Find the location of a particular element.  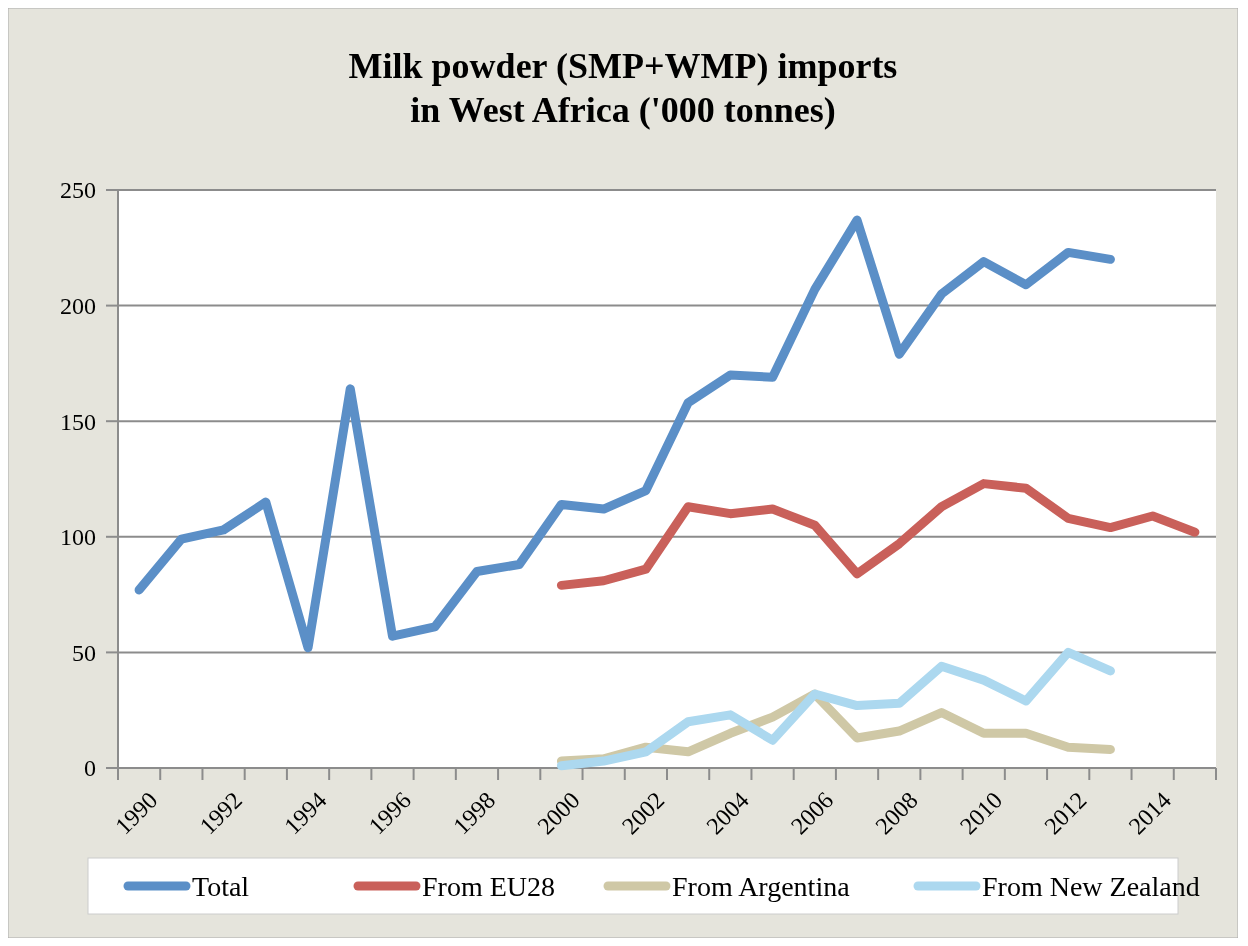

legend-label: From Argentina is located at coordinates (761, 886).